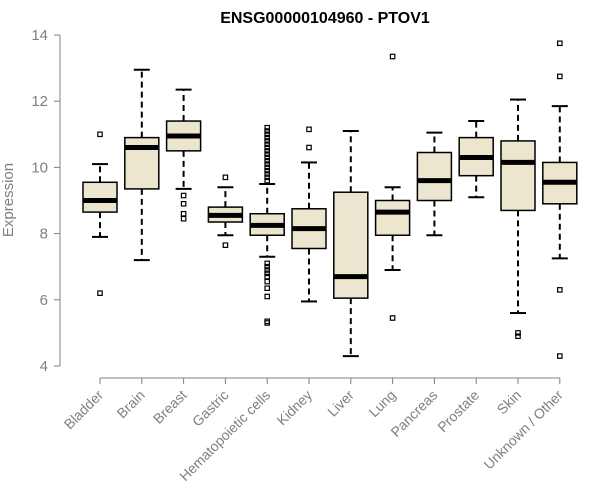 The image size is (600, 500). Describe the element at coordinates (392, 187) in the screenshot. I see `box-lung` at that location.